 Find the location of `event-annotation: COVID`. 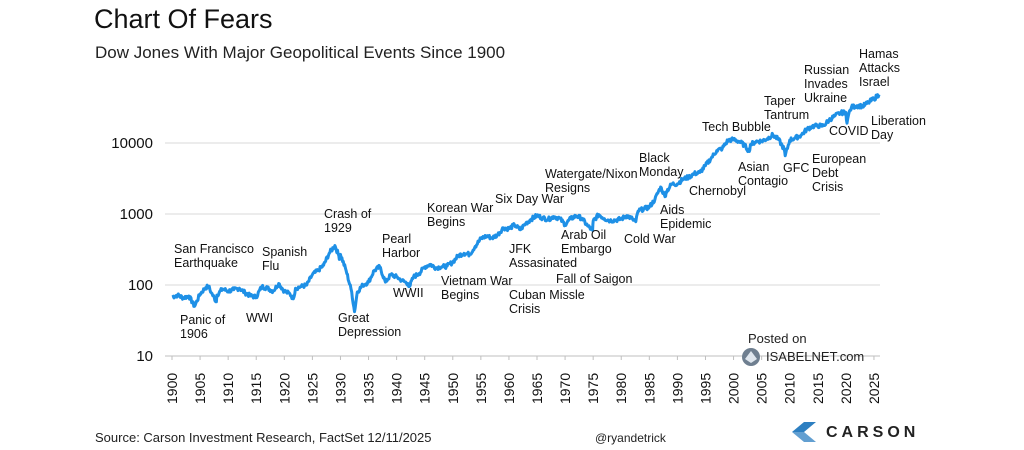

event-annotation: COVID is located at coordinates (849, 131).